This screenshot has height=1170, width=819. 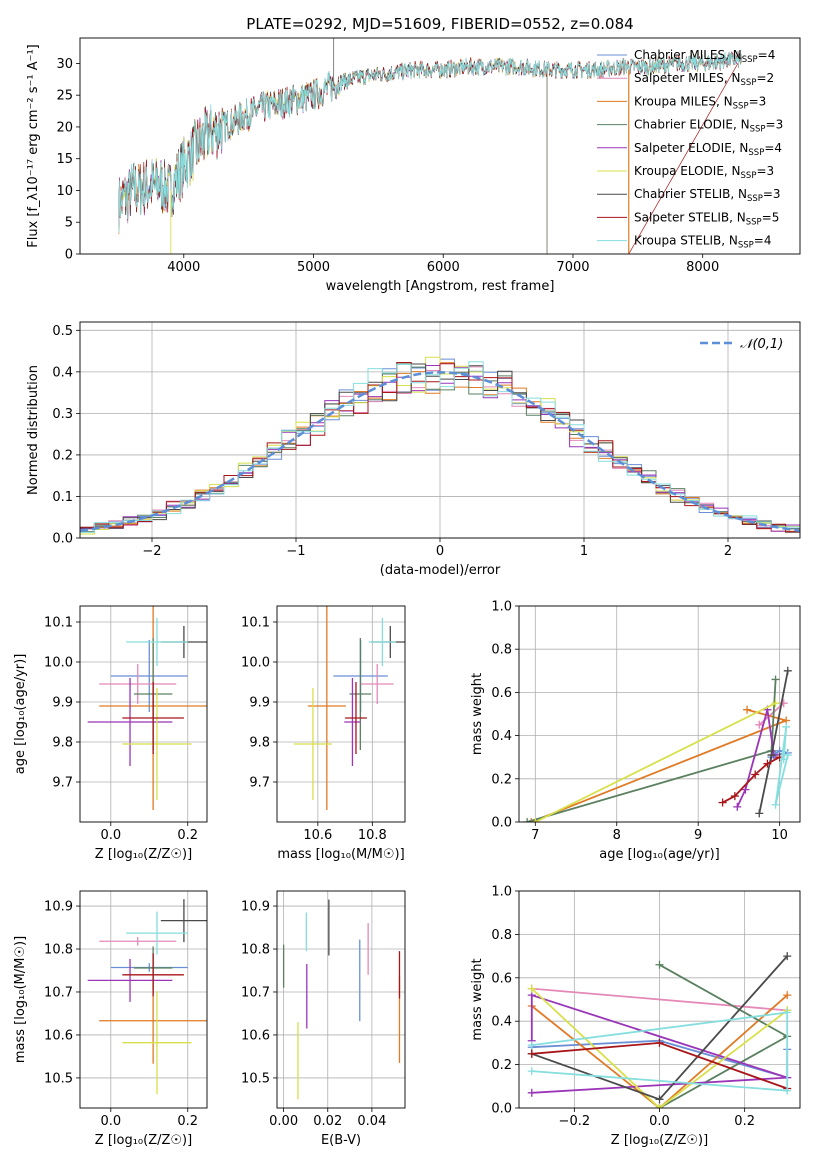 I want to click on x-tick-label: 8, so click(x=617, y=835).